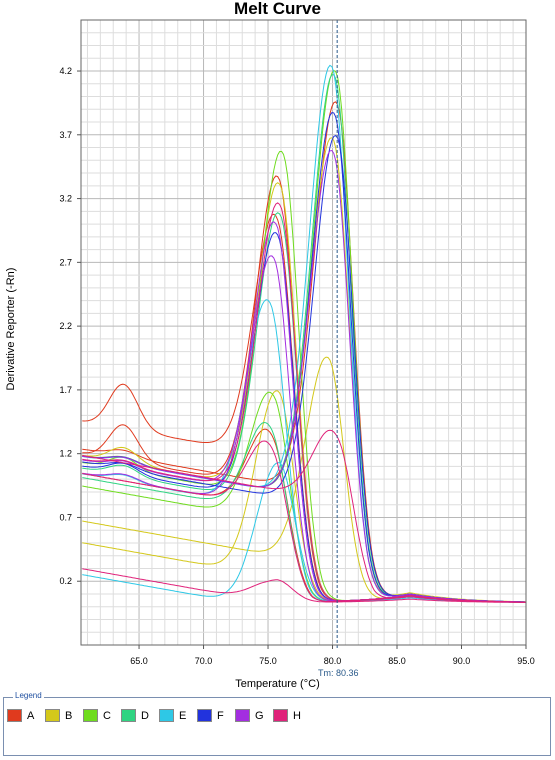 The image size is (555, 760). Describe the element at coordinates (28, 695) in the screenshot. I see `legend-title: Legend` at that location.